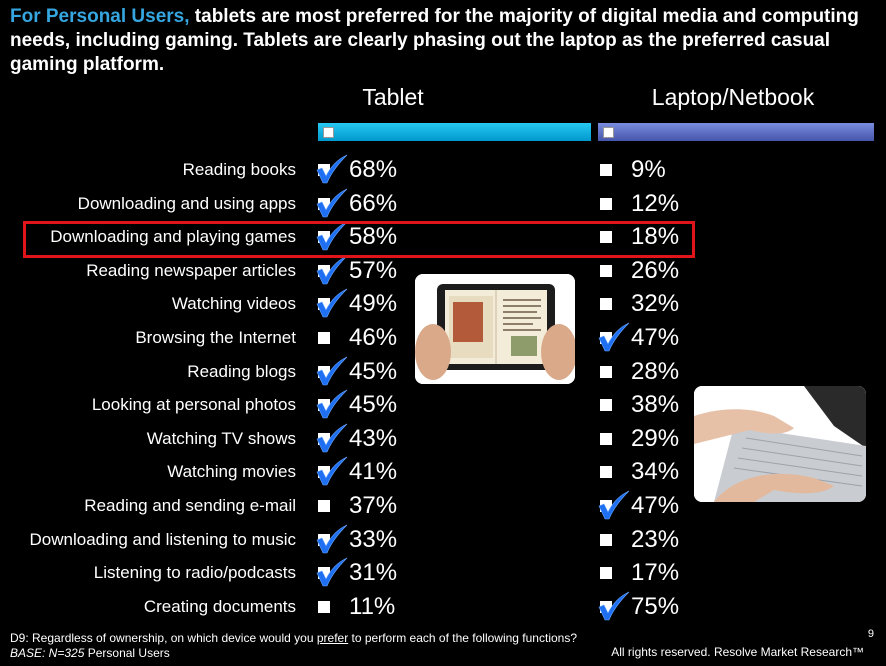 Image resolution: width=886 pixels, height=666 pixels. I want to click on row-label: Reading blogs, so click(241, 371).